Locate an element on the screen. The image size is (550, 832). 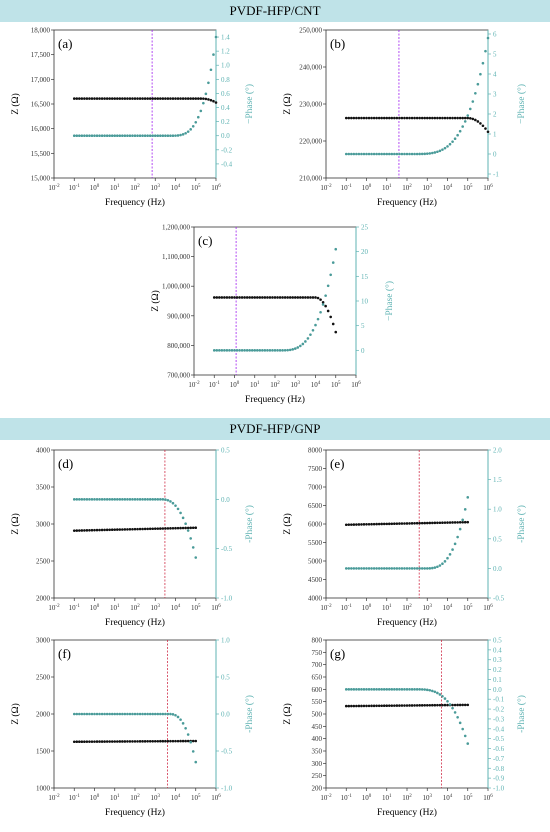
y2-tick-label: 0.2 is located at coordinates (497, 670).